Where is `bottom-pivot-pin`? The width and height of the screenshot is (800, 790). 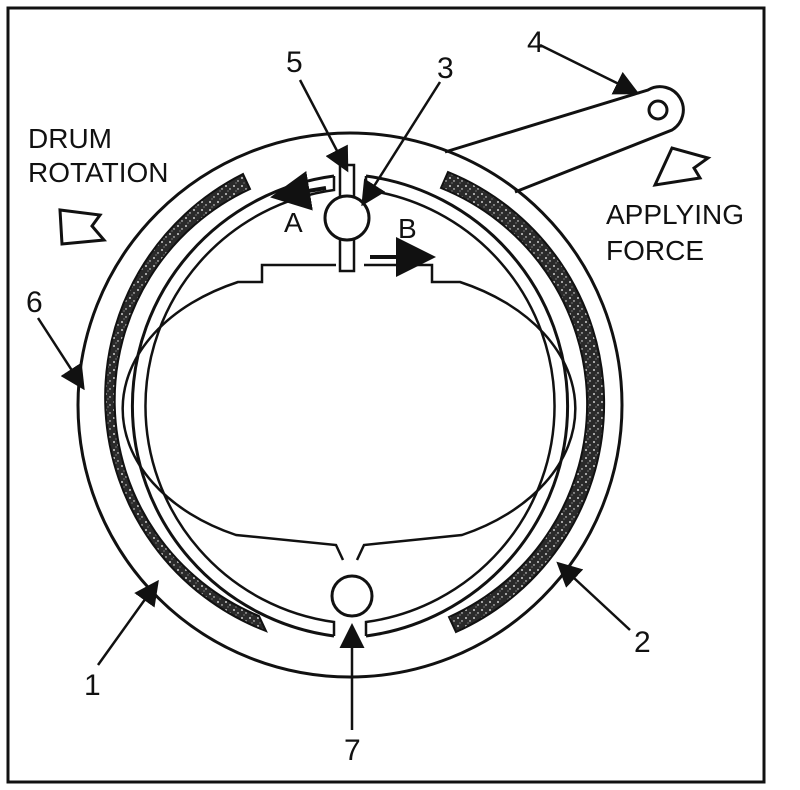
bottom-pivot-pin is located at coordinates (352, 596).